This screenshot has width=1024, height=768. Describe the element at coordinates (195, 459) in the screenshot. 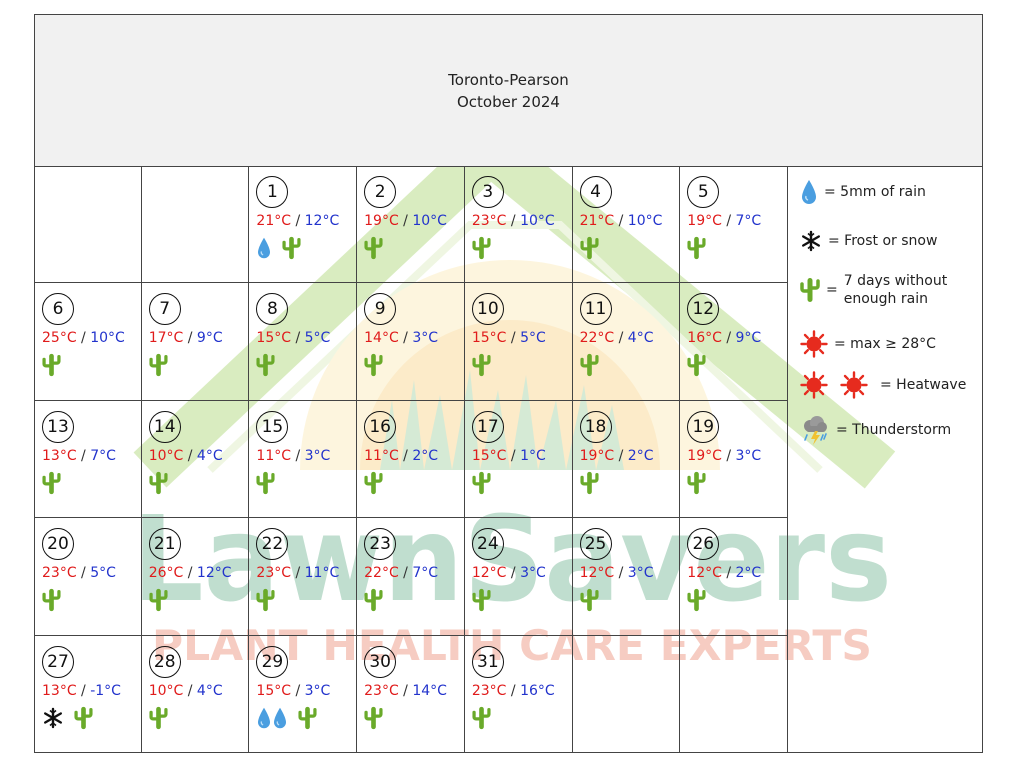

I see `day-cell: 14 10°C / 4°C` at that location.